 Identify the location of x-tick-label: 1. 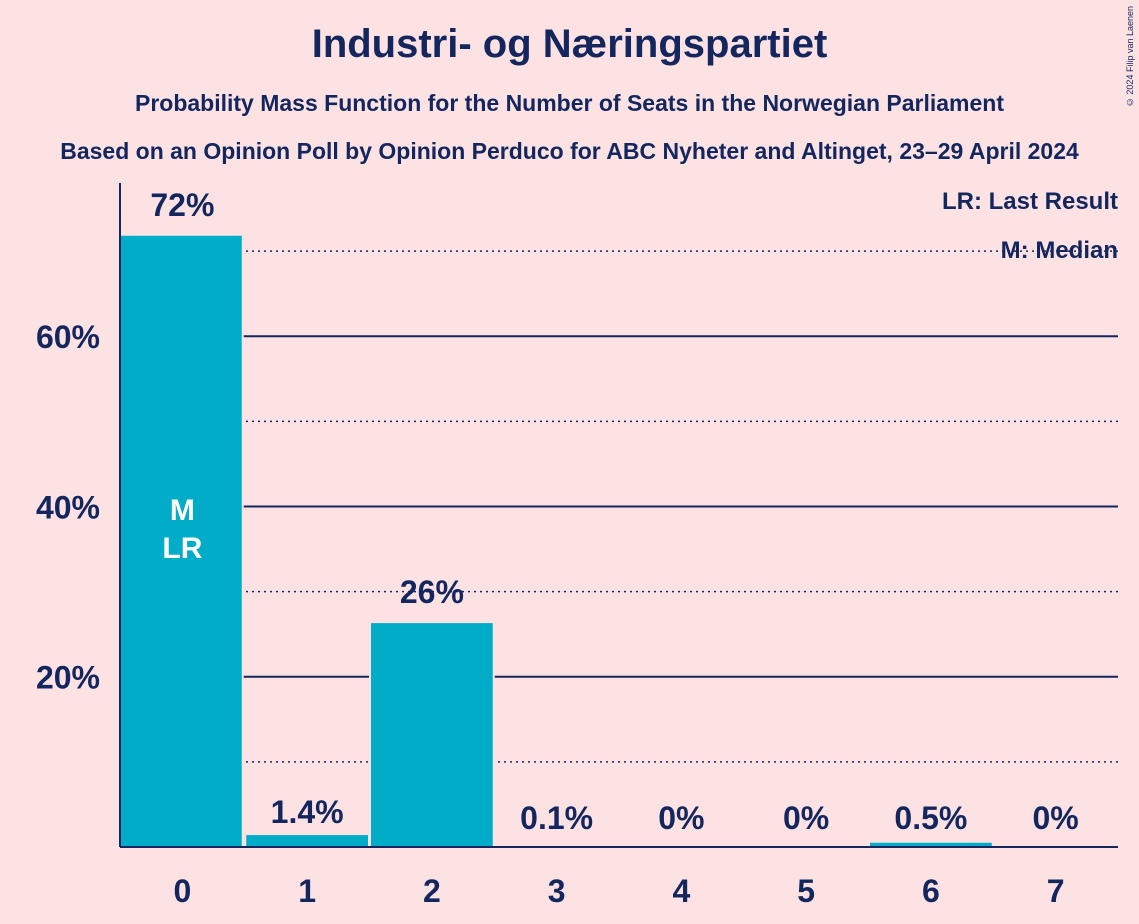
(307, 891).